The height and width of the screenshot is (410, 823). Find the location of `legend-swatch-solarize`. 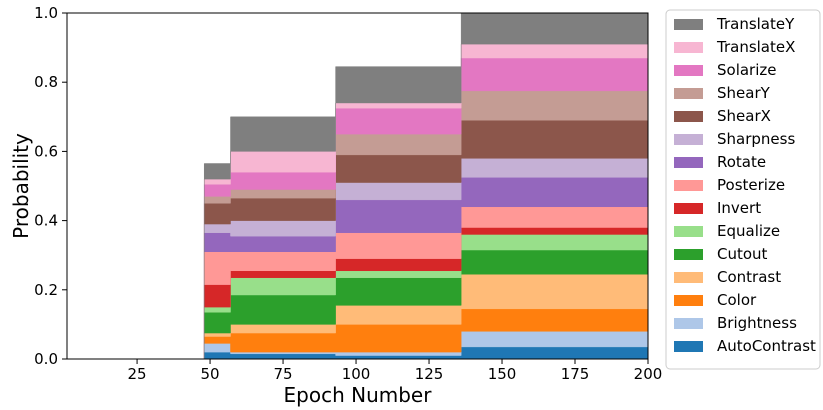

legend-swatch-solarize is located at coordinates (688, 70).